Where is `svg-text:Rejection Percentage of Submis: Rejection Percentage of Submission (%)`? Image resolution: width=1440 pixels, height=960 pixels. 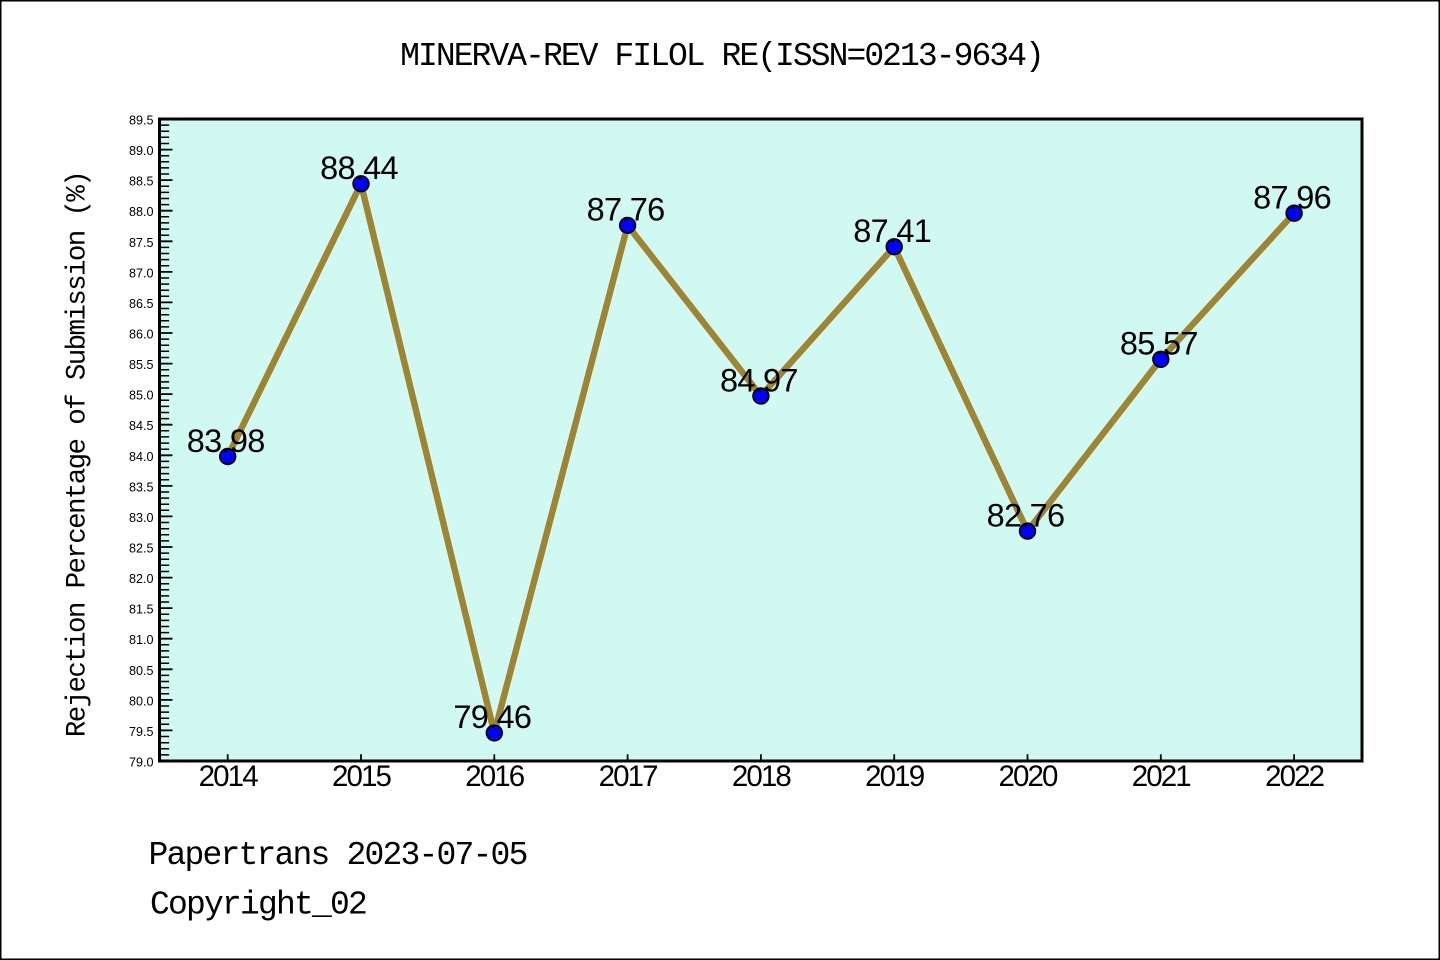 svg-text:Rejection Percentage of Submis: Rejection Percentage of Submission (%) is located at coordinates (78, 454).